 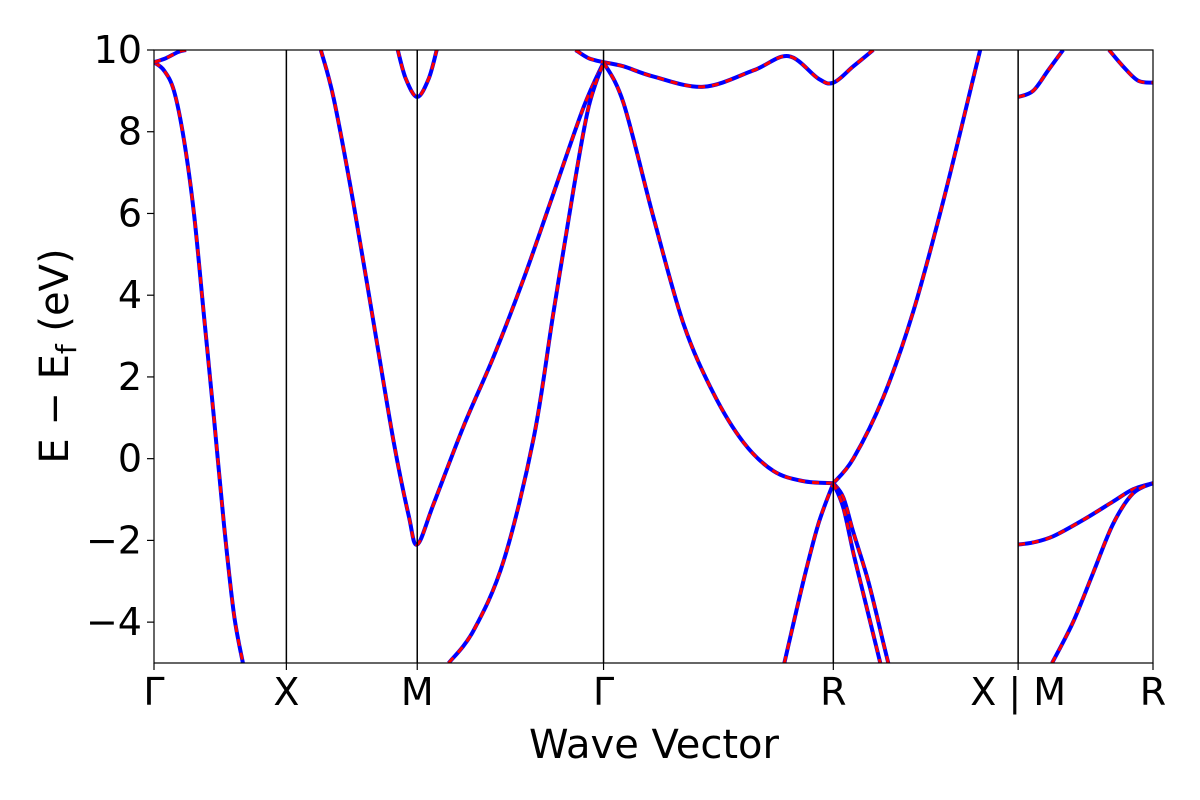 What do you see at coordinates (833, 692) in the screenshot?
I see `x-tick-label-4: R` at bounding box center [833, 692].